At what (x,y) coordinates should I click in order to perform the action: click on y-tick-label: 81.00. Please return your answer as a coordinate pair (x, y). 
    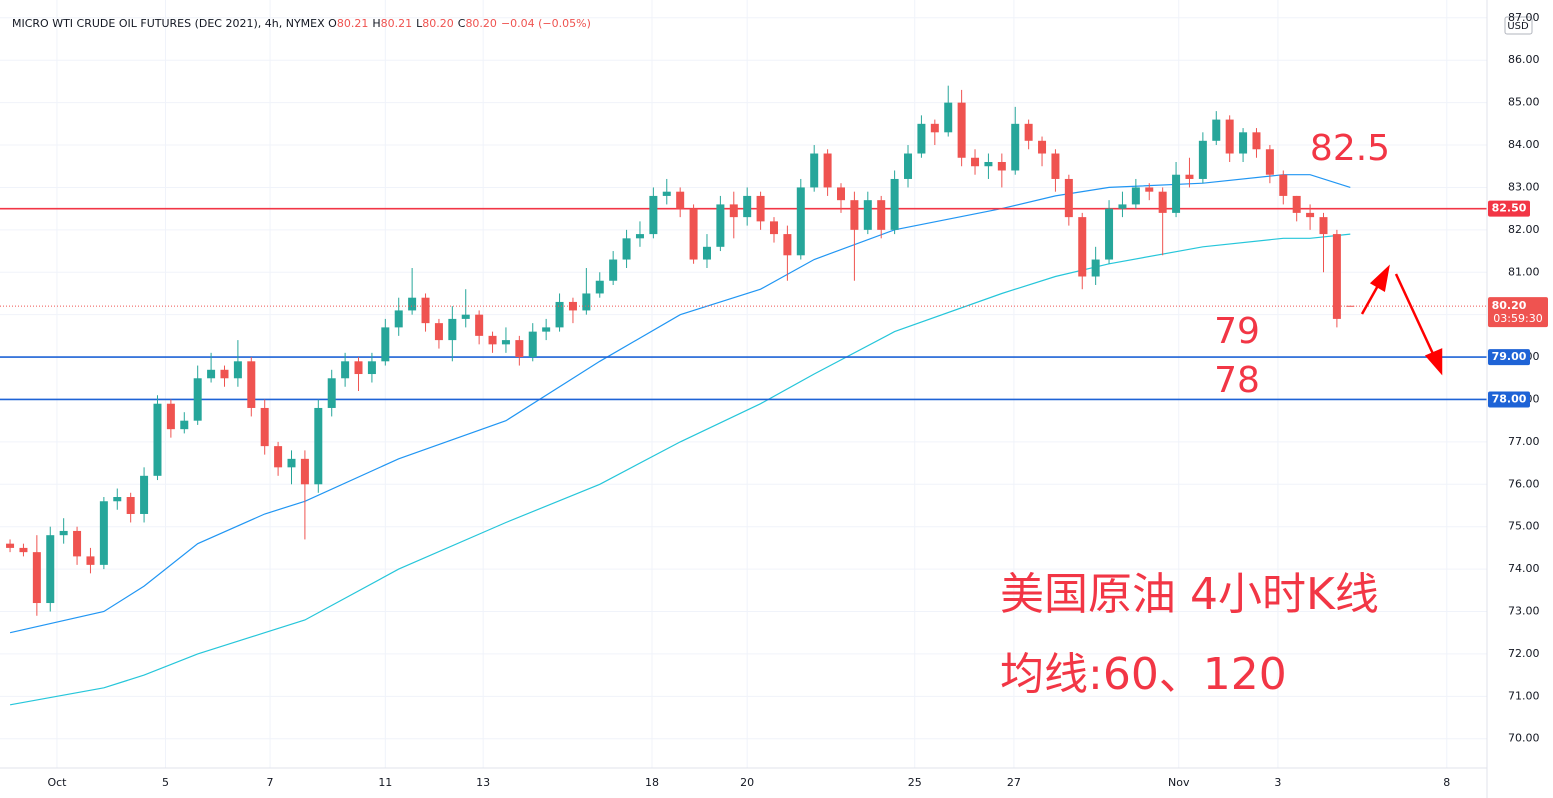
    Looking at the image, I should click on (1524, 271).